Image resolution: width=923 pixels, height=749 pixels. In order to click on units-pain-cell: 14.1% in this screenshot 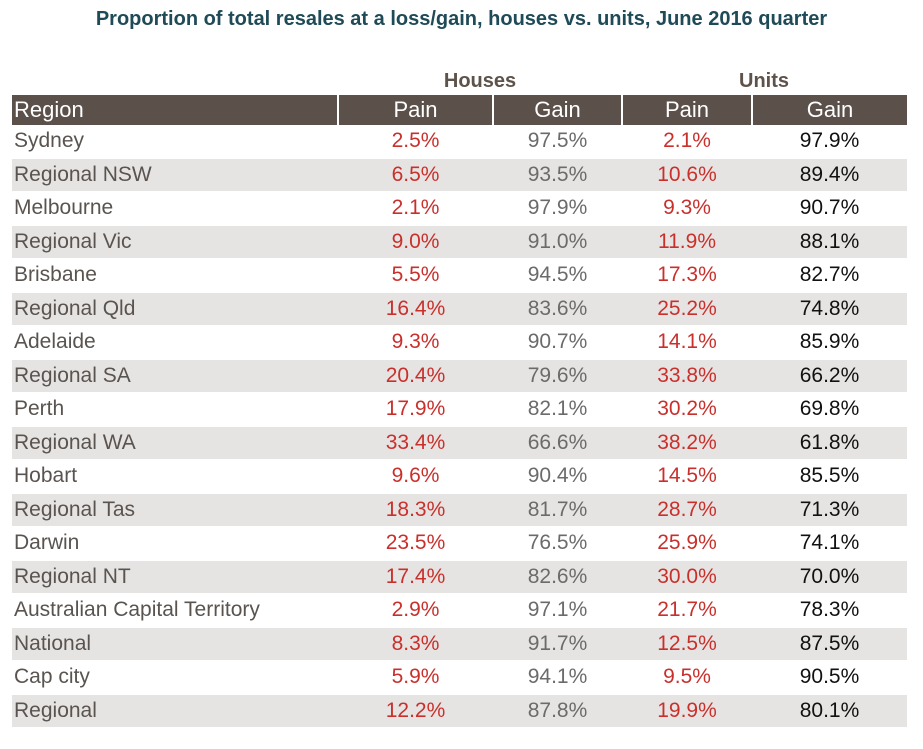, I will do `click(687, 342)`.